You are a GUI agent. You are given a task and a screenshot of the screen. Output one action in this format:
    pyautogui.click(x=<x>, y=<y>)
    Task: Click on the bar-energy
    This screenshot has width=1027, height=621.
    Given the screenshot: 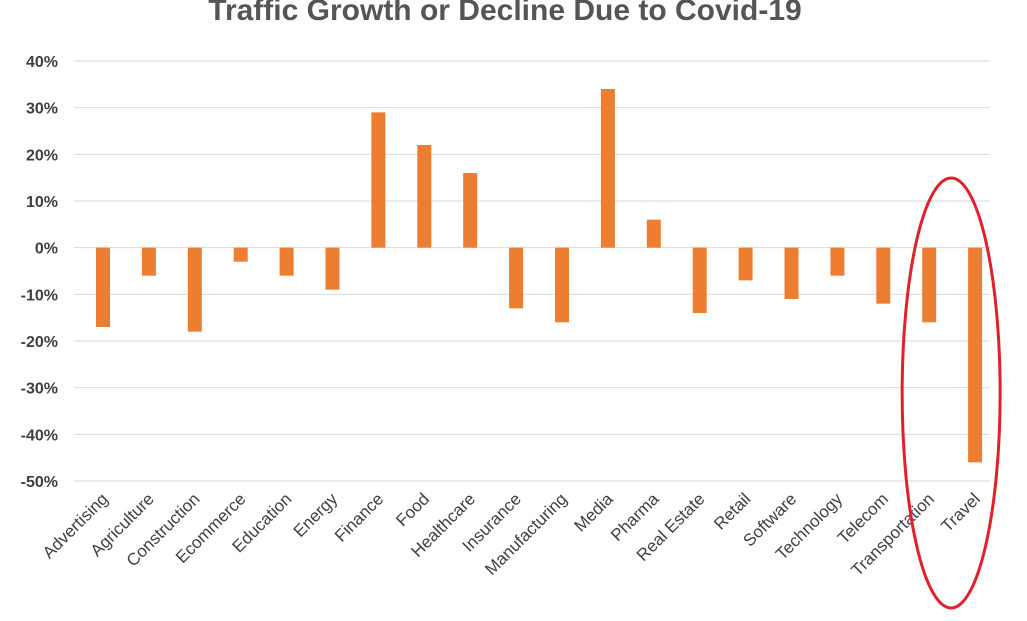 What is the action you would take?
    pyautogui.click(x=332, y=268)
    